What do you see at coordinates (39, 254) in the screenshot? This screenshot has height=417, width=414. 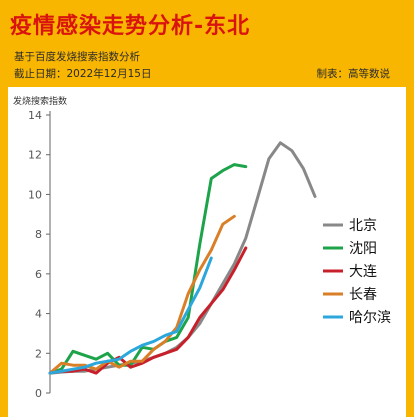 I see `chart-axes: 0 2 4 6 8 10 12 14` at bounding box center [39, 254].